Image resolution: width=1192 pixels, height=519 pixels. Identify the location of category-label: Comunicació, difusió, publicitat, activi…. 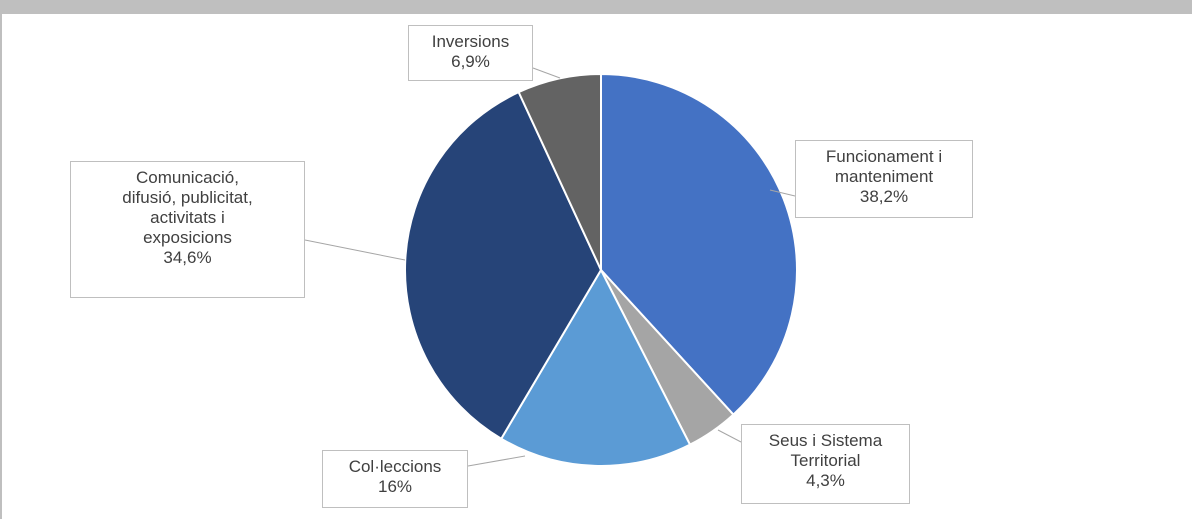
(187, 207).